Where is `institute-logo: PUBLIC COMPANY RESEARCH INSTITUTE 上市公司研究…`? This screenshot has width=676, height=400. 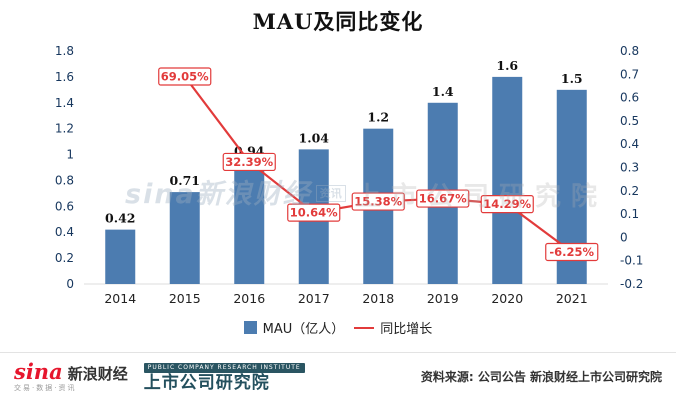
institute-logo: PUBLIC COMPANY RESEARCH INSTITUTE 上市公司研究… is located at coordinates (224, 378).